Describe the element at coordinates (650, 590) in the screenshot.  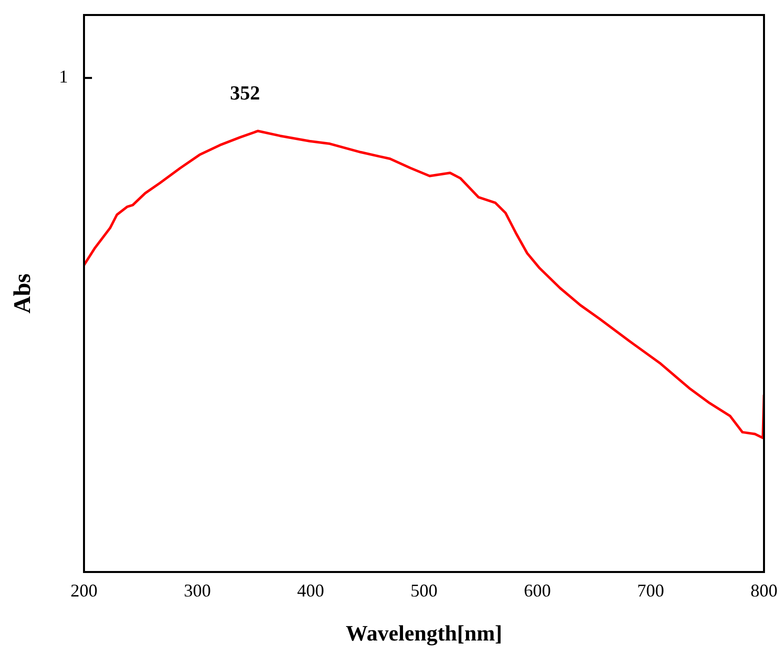
I see `x-tick-label: 700` at that location.